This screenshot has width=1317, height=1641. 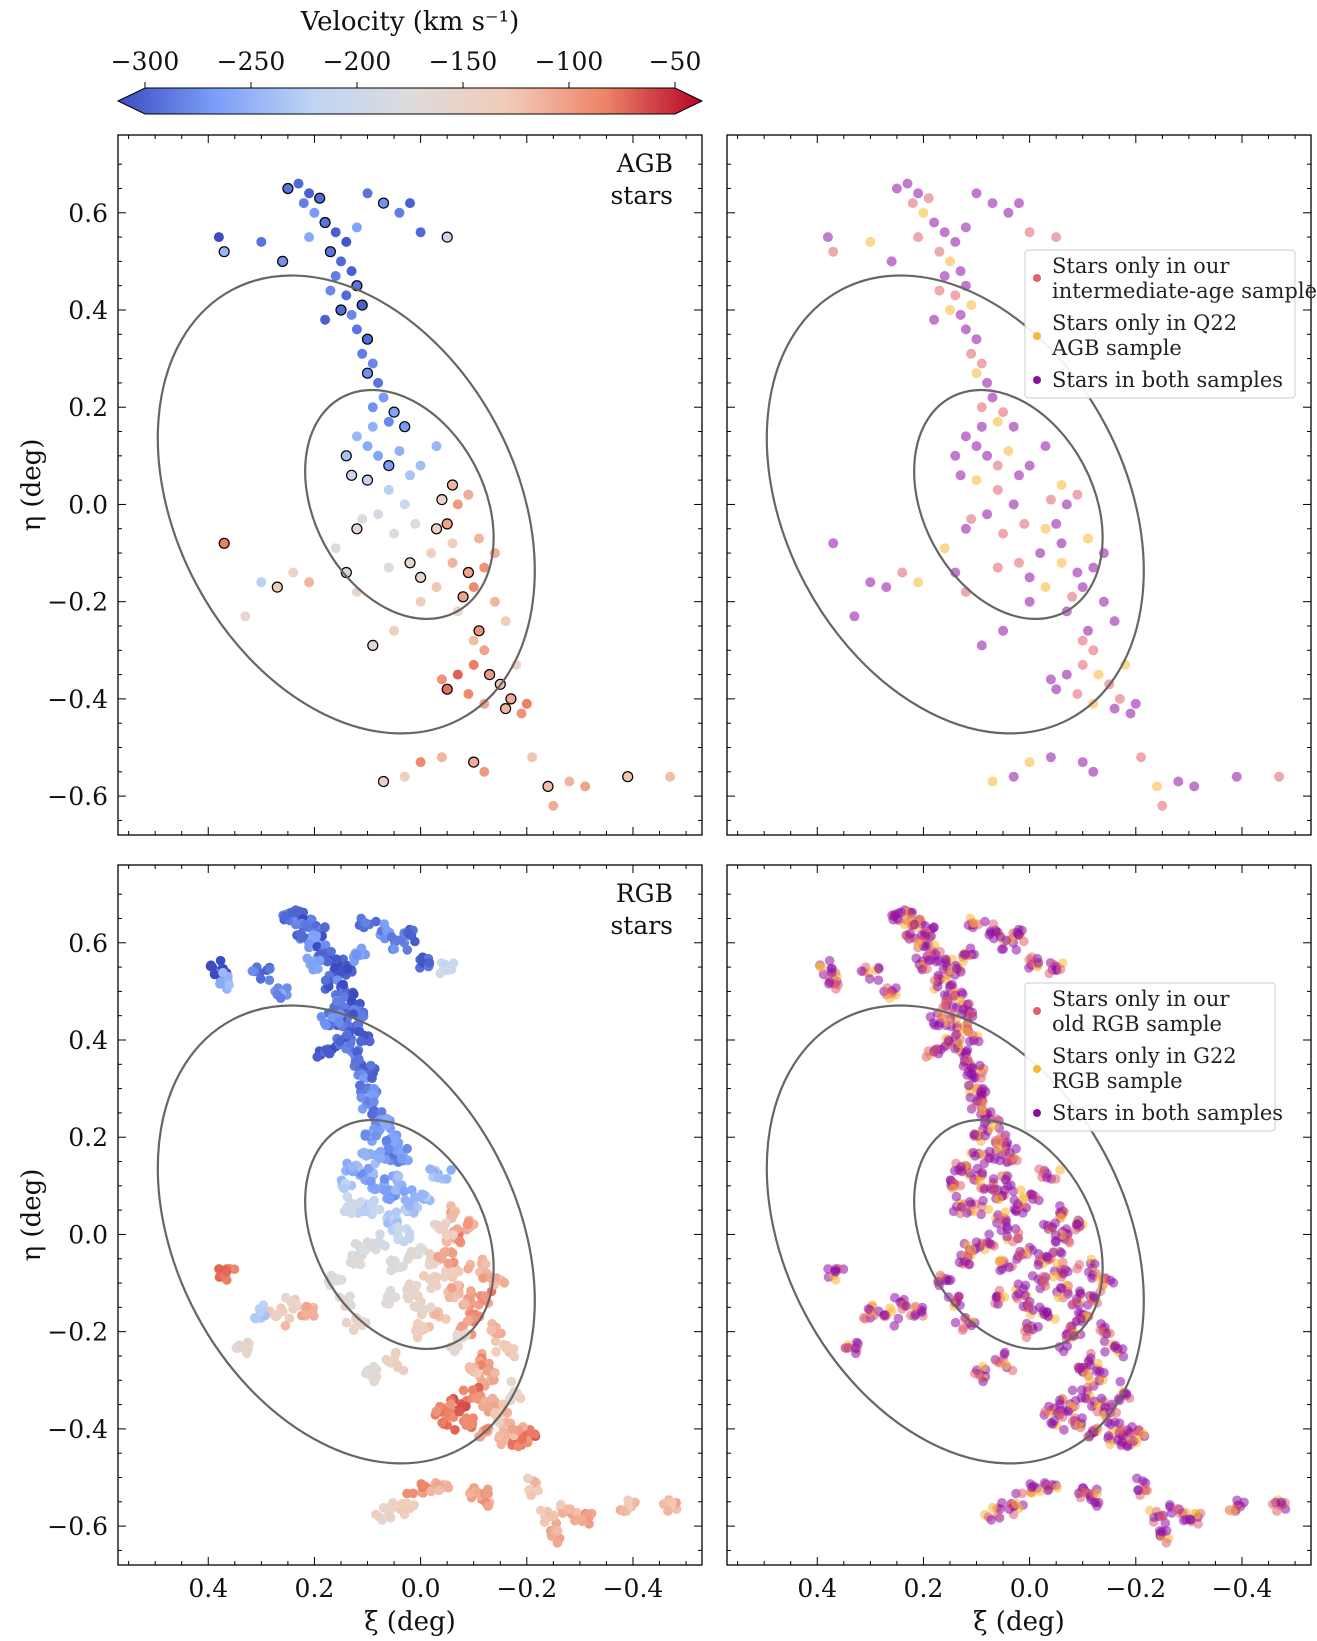 What do you see at coordinates (817, 1588) in the screenshot?
I see `x-tick-label: 0.4` at bounding box center [817, 1588].